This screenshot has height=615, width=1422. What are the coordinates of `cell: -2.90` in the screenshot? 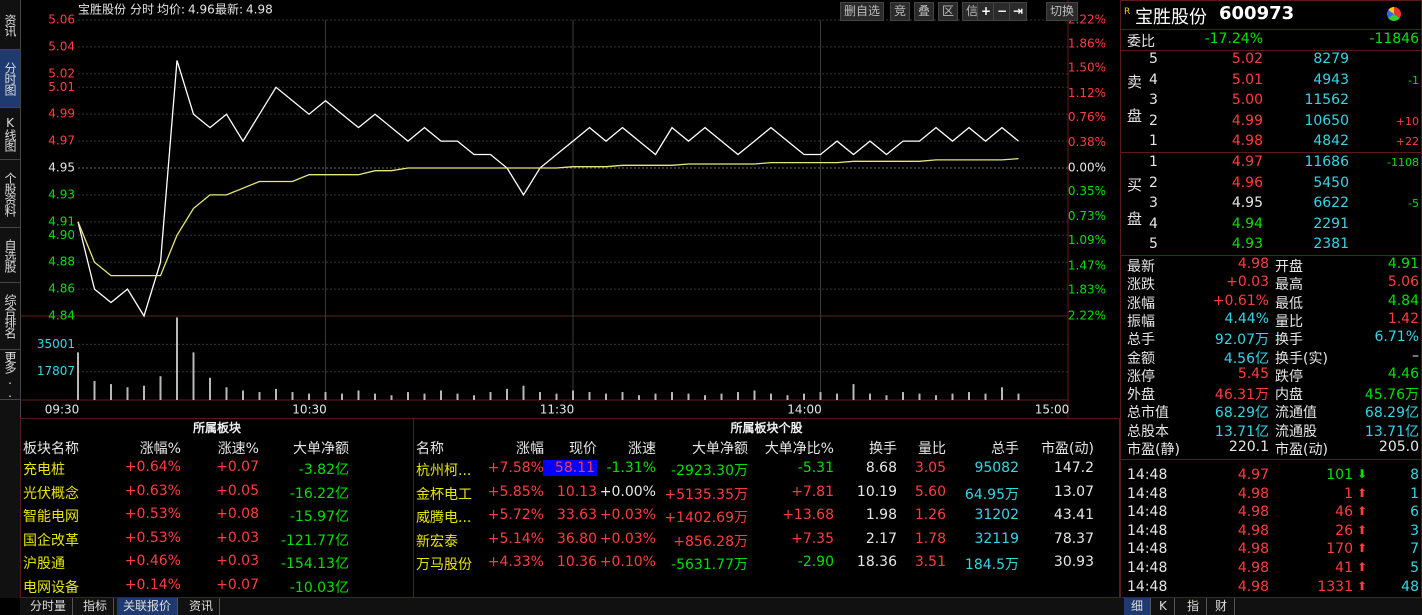 It's located at (815, 562).